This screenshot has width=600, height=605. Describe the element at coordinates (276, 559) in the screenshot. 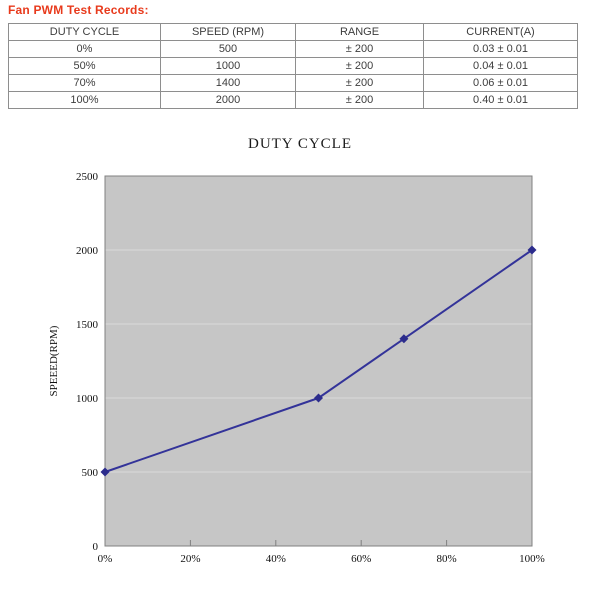

I see `x-tick-label: 40%` at that location.